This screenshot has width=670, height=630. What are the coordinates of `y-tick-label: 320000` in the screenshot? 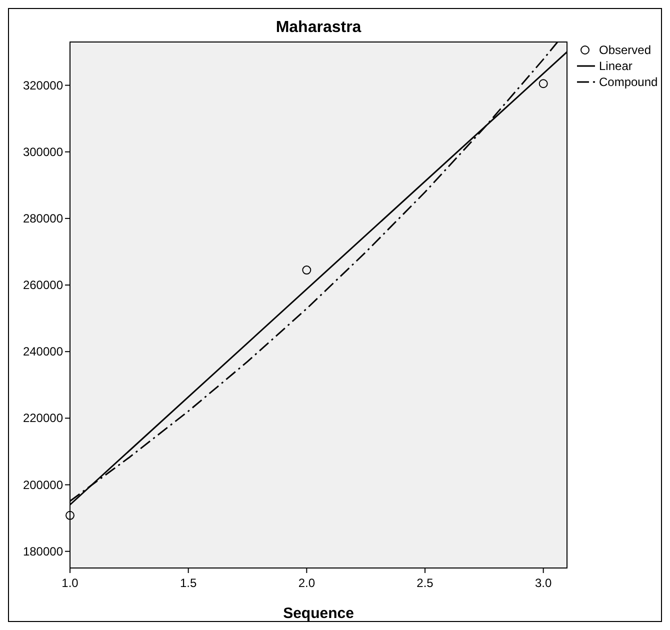 It's located at (43, 85).